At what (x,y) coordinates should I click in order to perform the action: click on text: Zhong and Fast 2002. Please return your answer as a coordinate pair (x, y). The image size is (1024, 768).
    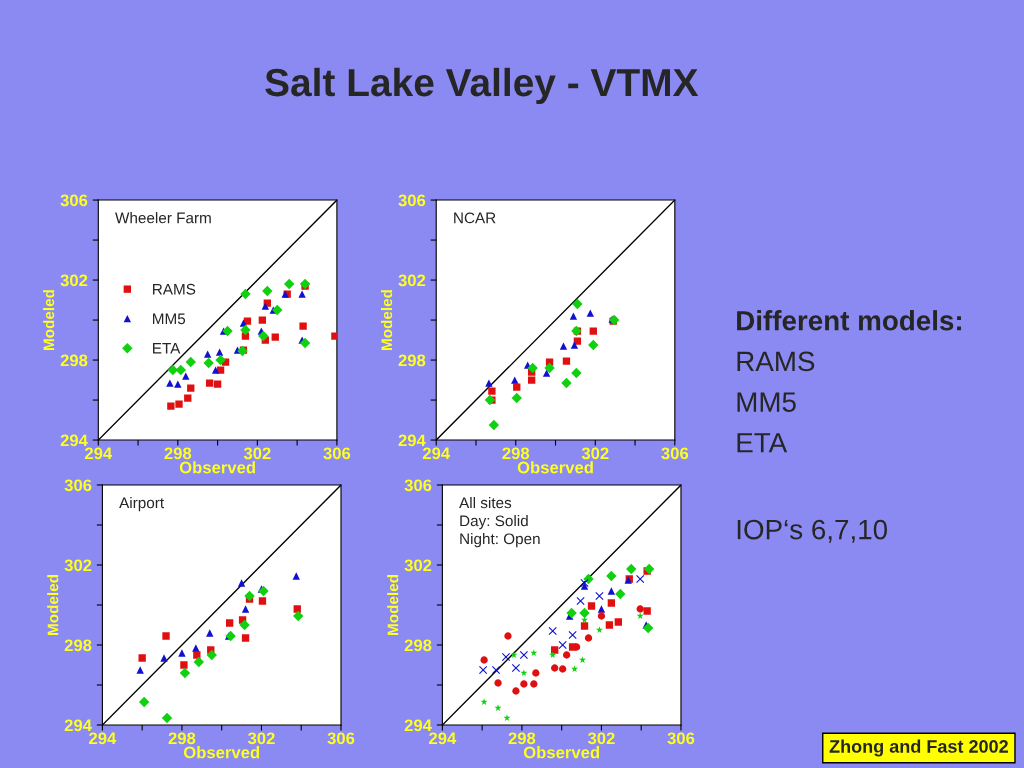
    Looking at the image, I should click on (918, 748).